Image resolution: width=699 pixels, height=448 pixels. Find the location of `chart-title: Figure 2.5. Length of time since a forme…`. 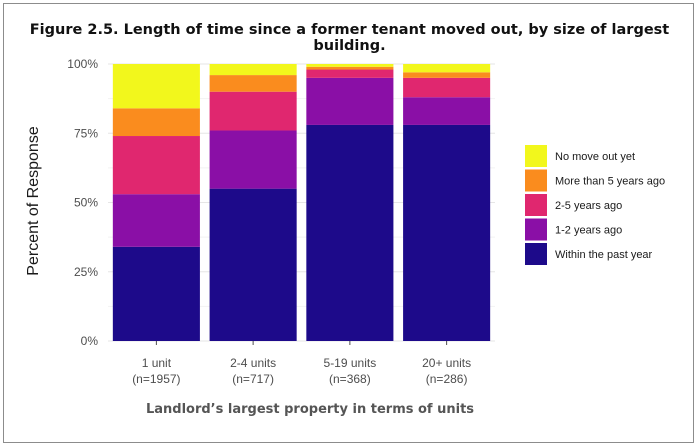

chart-title: Figure 2.5. Length of time since a forme… is located at coordinates (349, 38).